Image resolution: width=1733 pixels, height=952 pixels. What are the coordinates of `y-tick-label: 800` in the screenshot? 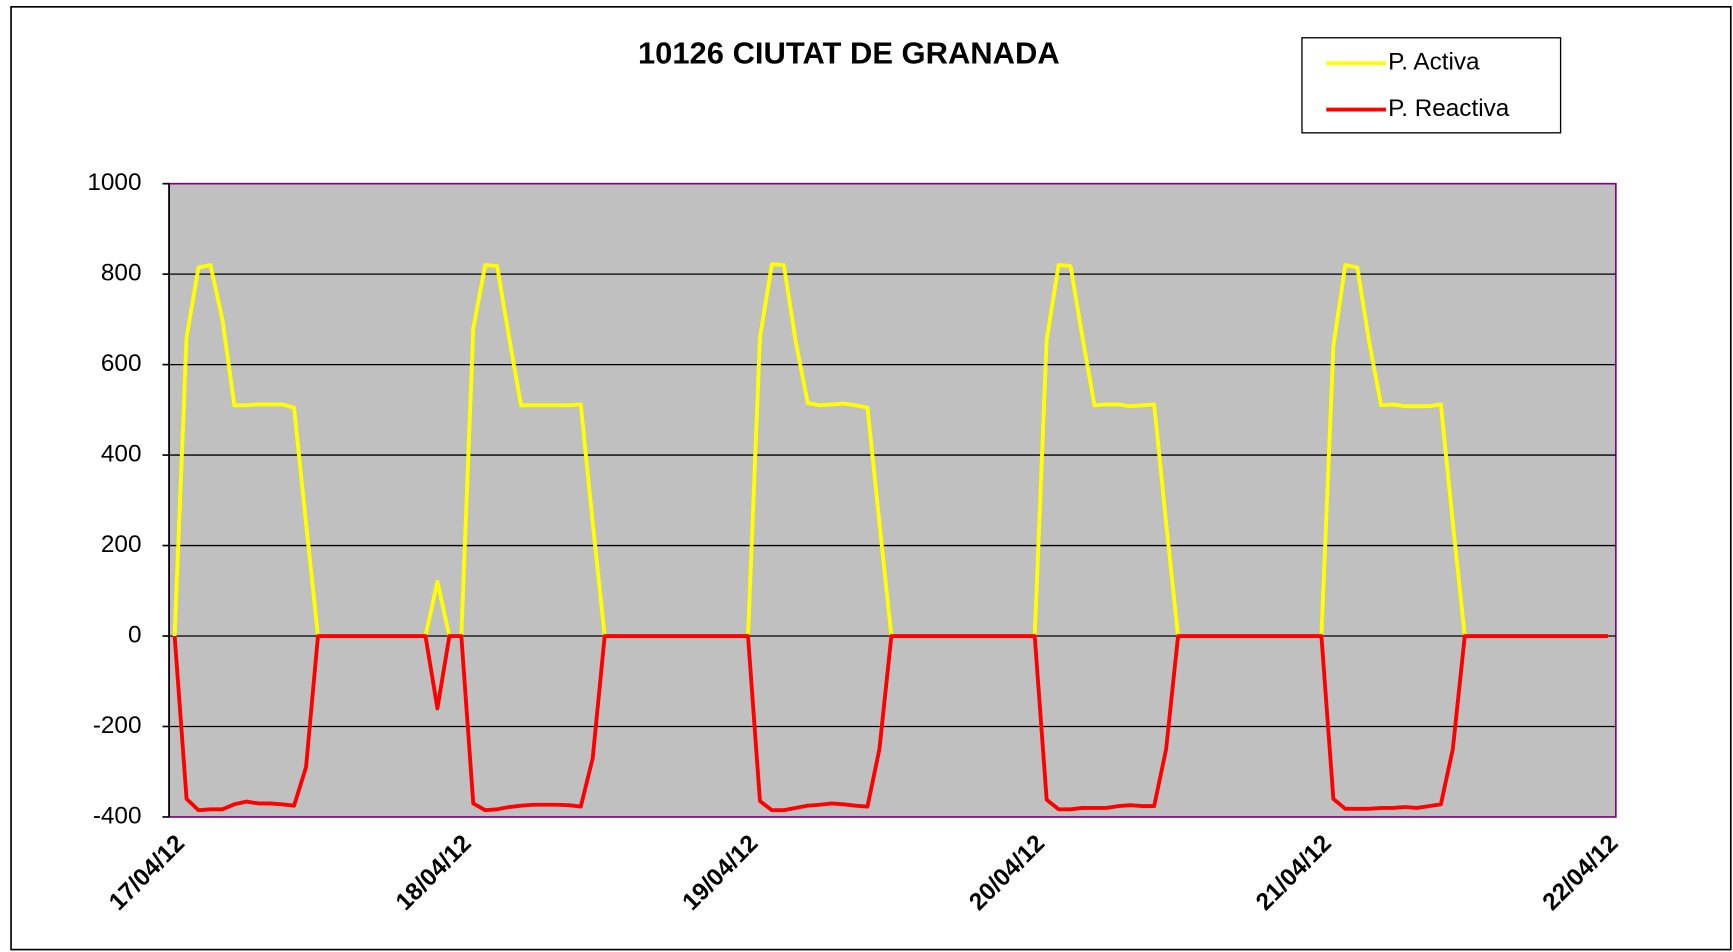 It's located at (121, 273).